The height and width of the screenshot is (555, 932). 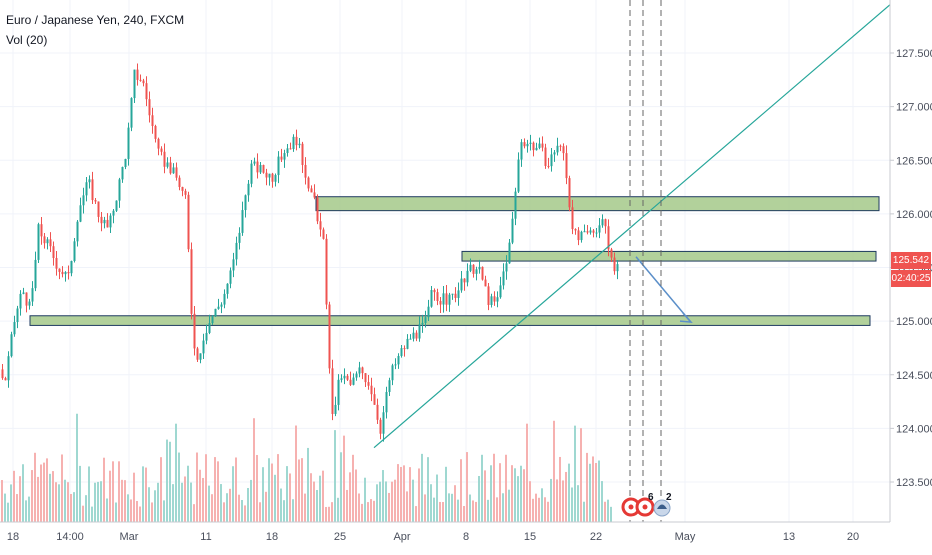 What do you see at coordinates (596, 537) in the screenshot?
I see `time-axis-label: 22` at bounding box center [596, 537].